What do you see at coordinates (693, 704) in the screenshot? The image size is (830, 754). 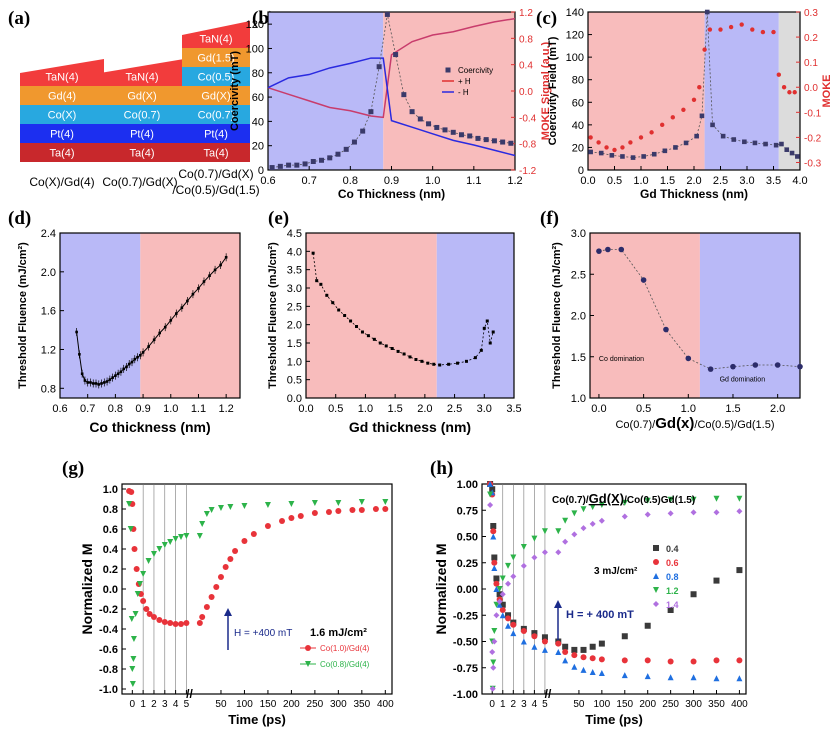 I see `x-tick-label: 300` at bounding box center [693, 704].